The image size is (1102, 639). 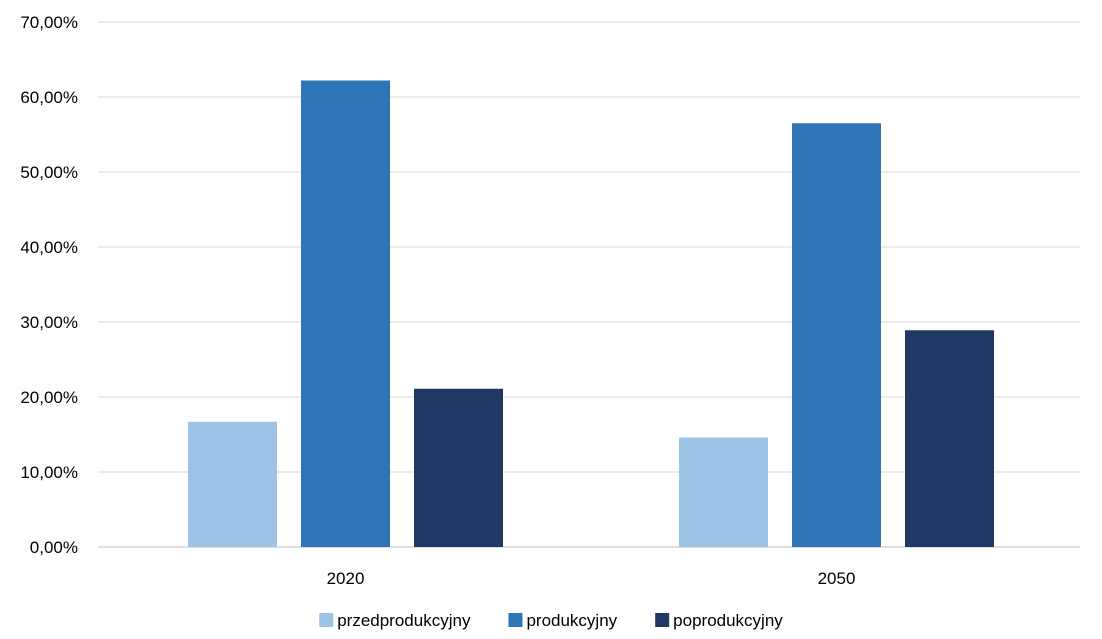 What do you see at coordinates (49, 22) in the screenshot?
I see `y-tick-label: 70,00%` at bounding box center [49, 22].